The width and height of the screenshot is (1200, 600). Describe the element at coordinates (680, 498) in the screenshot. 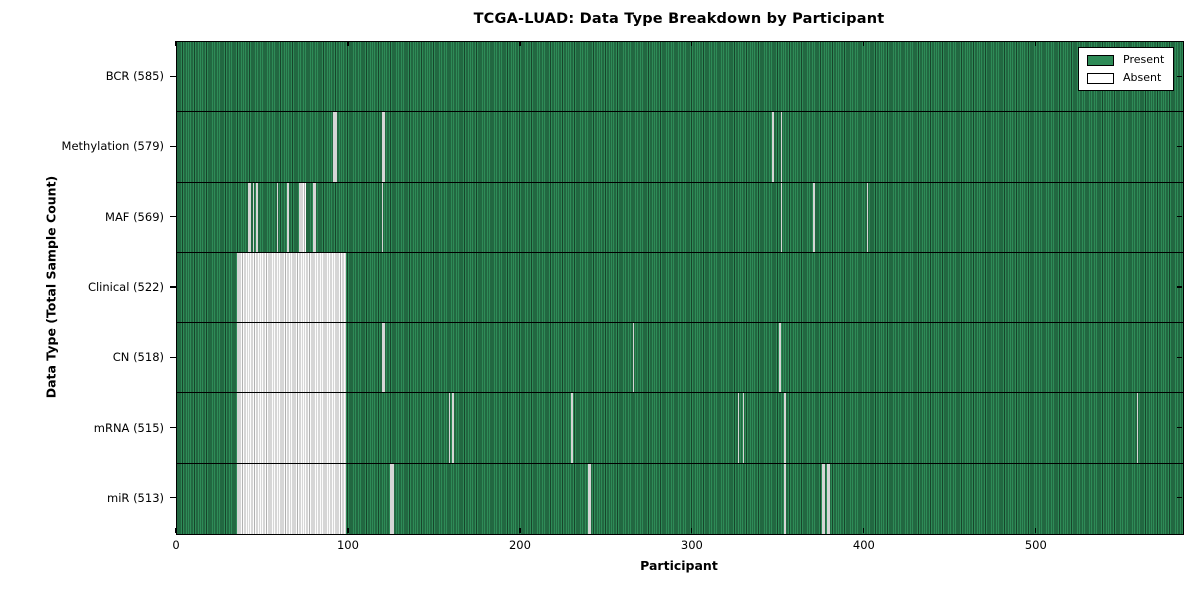

I see `row-band-mir` at that location.